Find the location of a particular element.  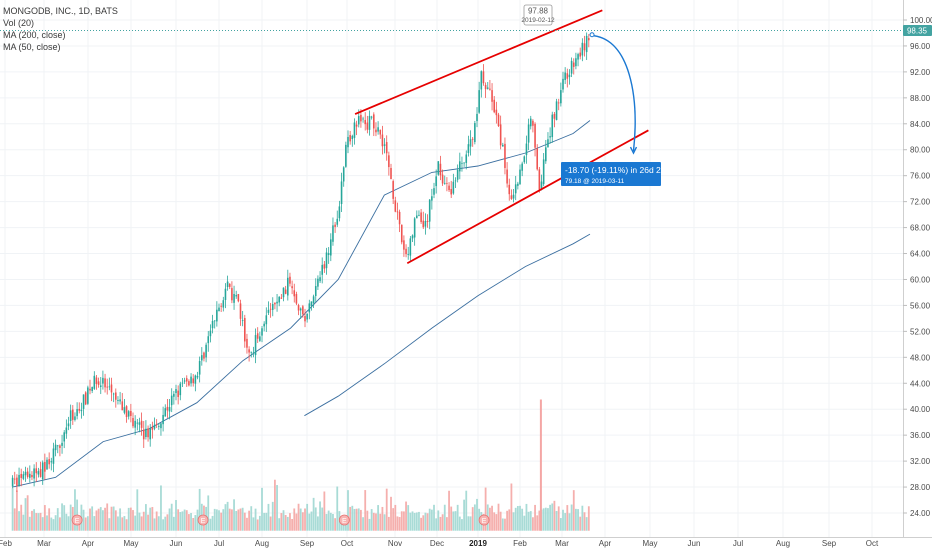

earnings-marker-label: E is located at coordinates (203, 521).